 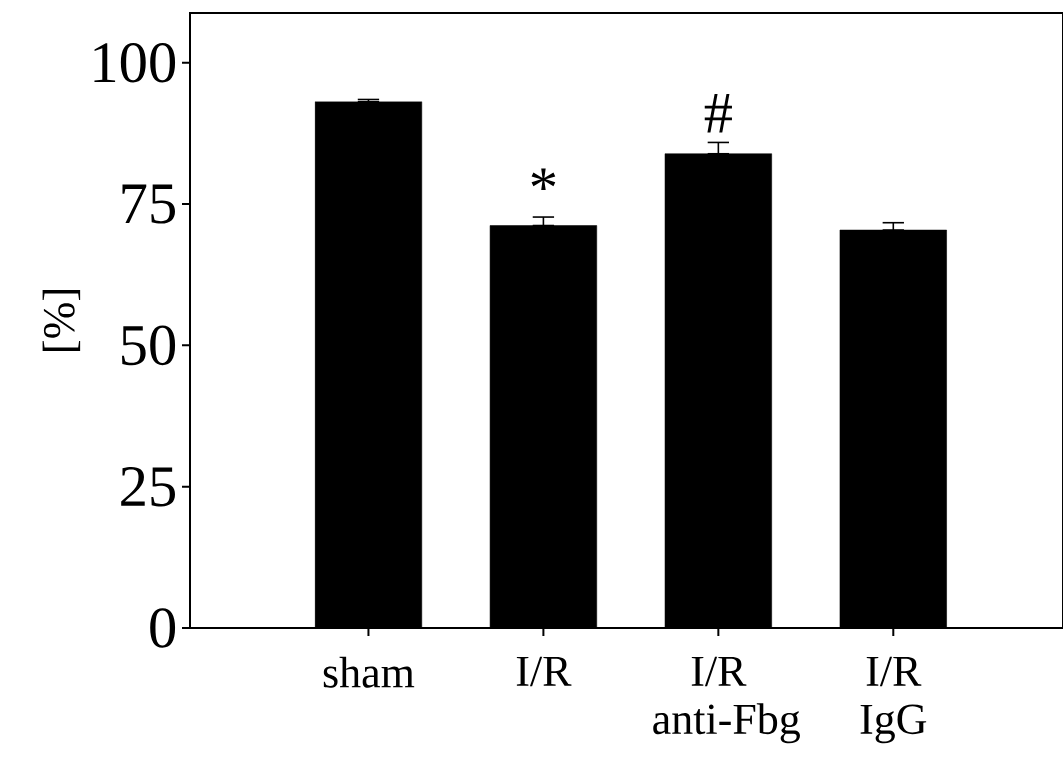 What do you see at coordinates (369, 672) in the screenshot?
I see `x-tick-label: sham` at bounding box center [369, 672].